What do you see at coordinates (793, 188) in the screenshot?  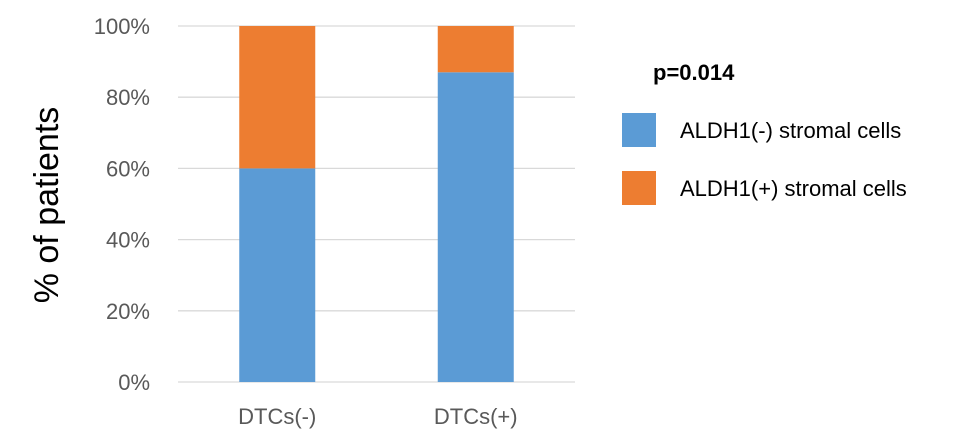 I see `legend-label: ALDH1(+) stromal cells` at bounding box center [793, 188].